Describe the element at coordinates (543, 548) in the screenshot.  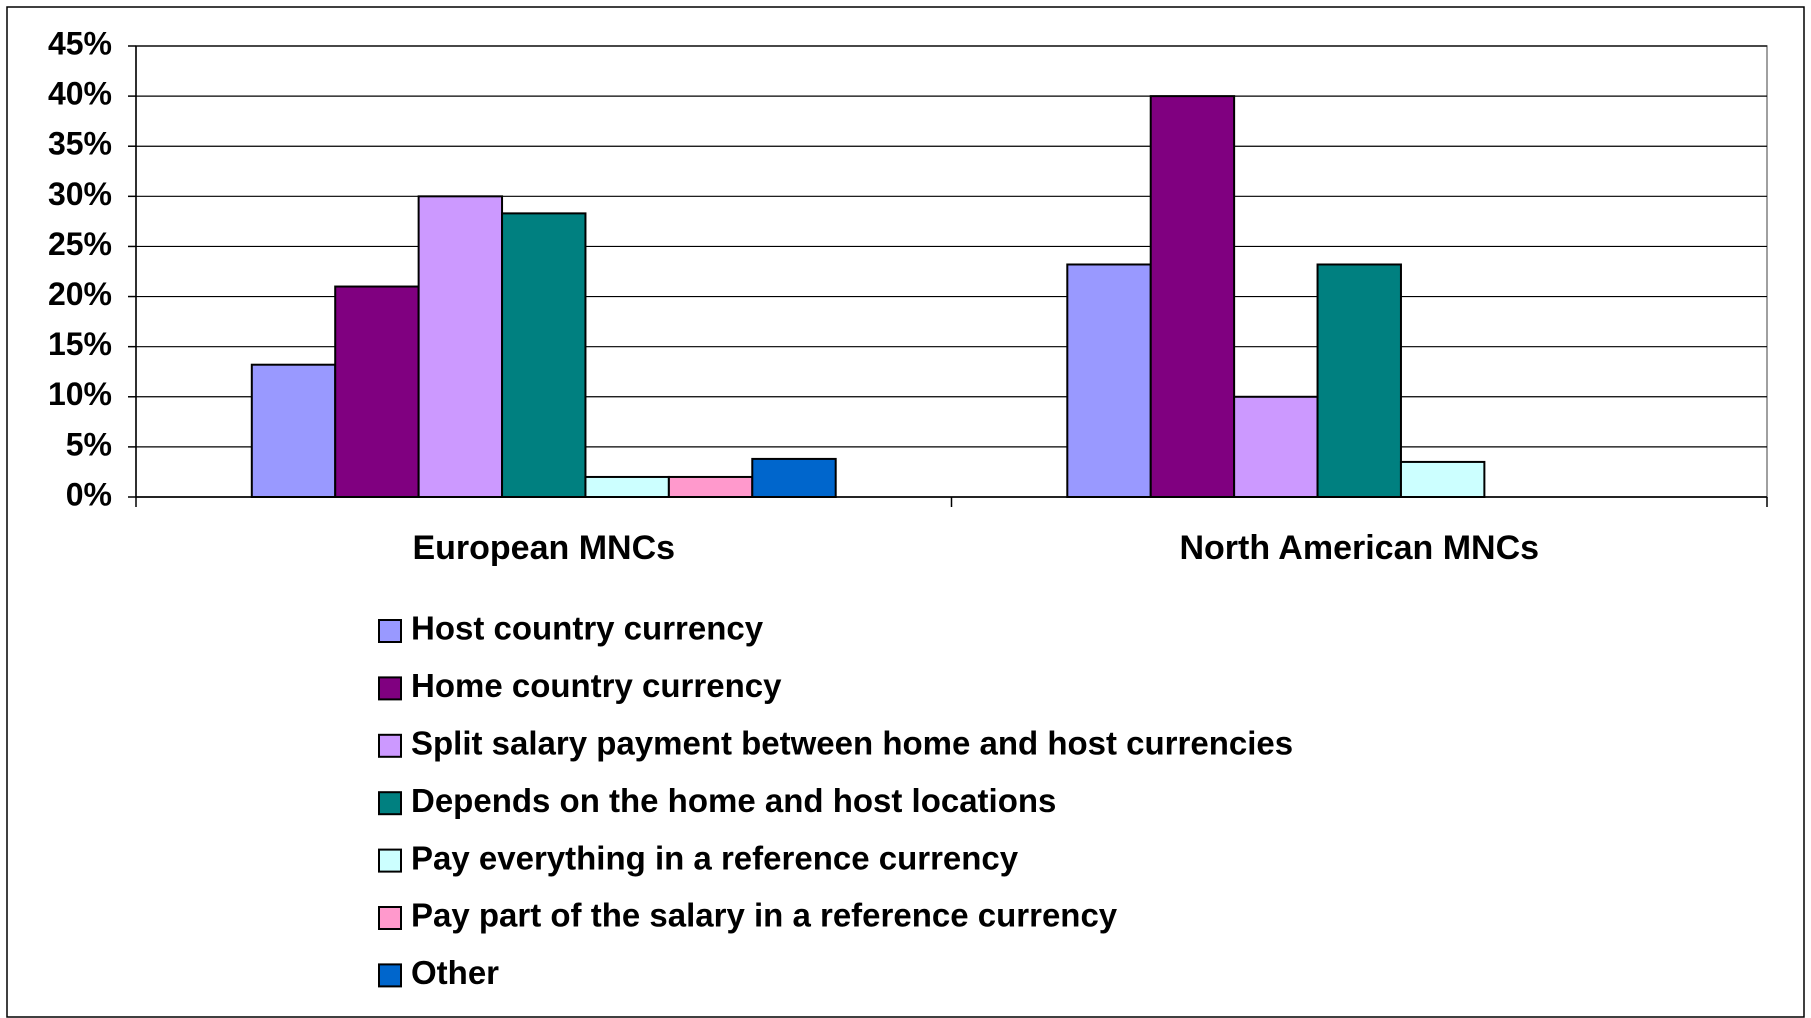
I see `x-tick-label: European MNCs` at that location.